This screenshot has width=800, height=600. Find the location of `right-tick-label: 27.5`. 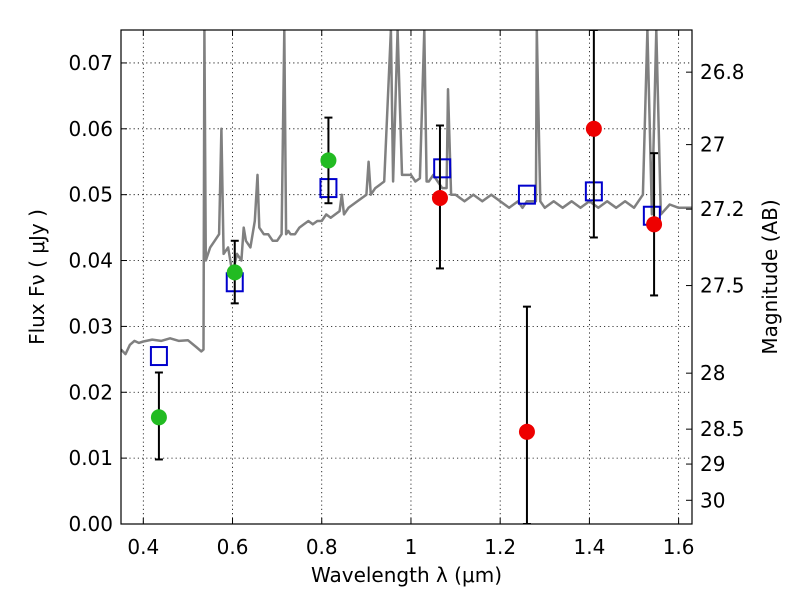

right-tick-label: 27.5 is located at coordinates (722, 286).